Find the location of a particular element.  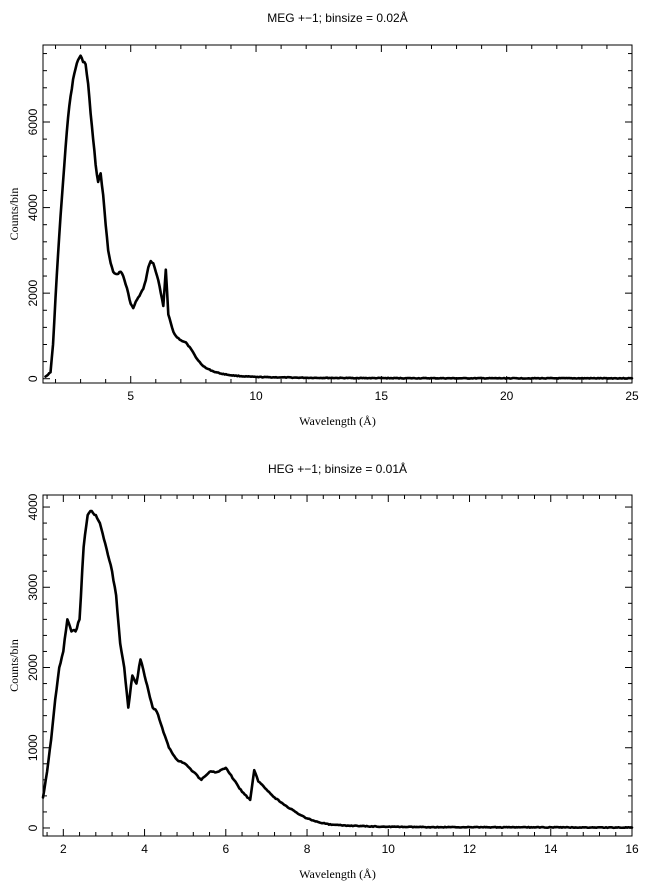

x-tick-label: 2 is located at coordinates (63, 849).